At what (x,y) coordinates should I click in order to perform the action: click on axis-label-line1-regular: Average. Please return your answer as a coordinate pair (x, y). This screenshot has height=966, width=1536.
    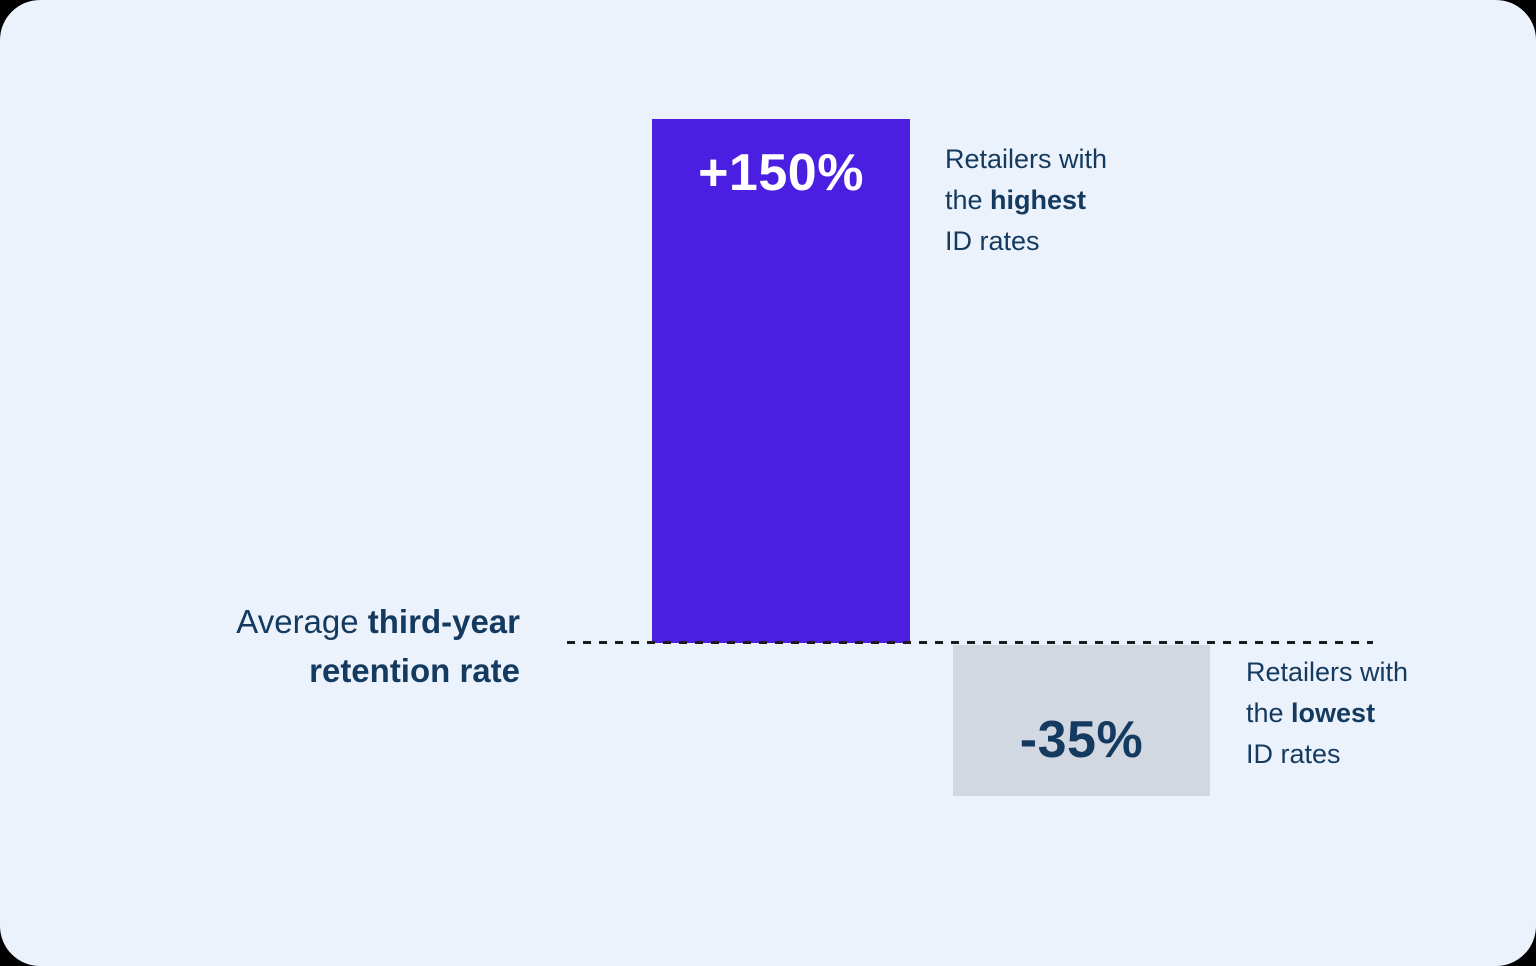
    Looking at the image, I should click on (302, 621).